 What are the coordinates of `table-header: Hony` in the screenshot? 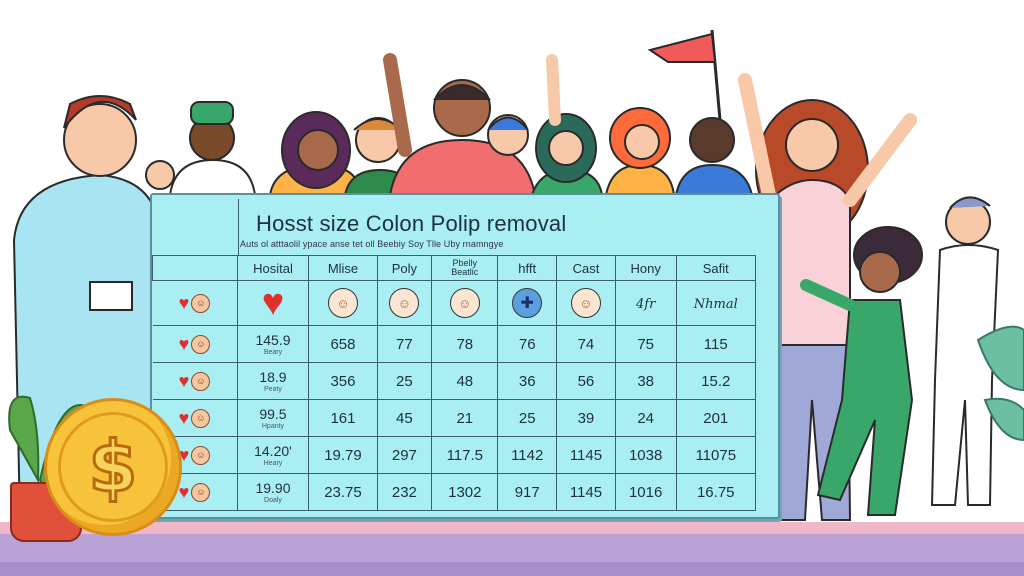 It's located at (645, 268).